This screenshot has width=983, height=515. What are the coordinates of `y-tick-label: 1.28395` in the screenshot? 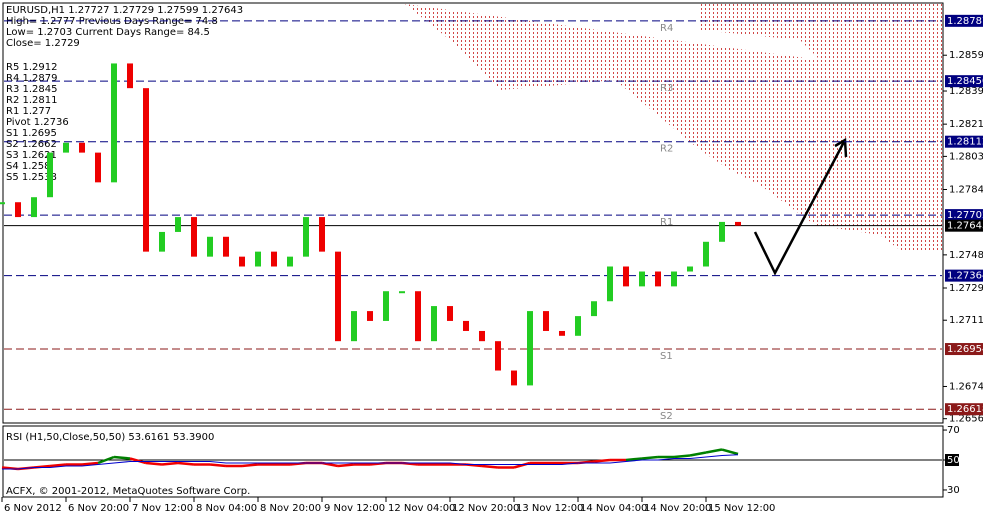 It's located at (966, 91).